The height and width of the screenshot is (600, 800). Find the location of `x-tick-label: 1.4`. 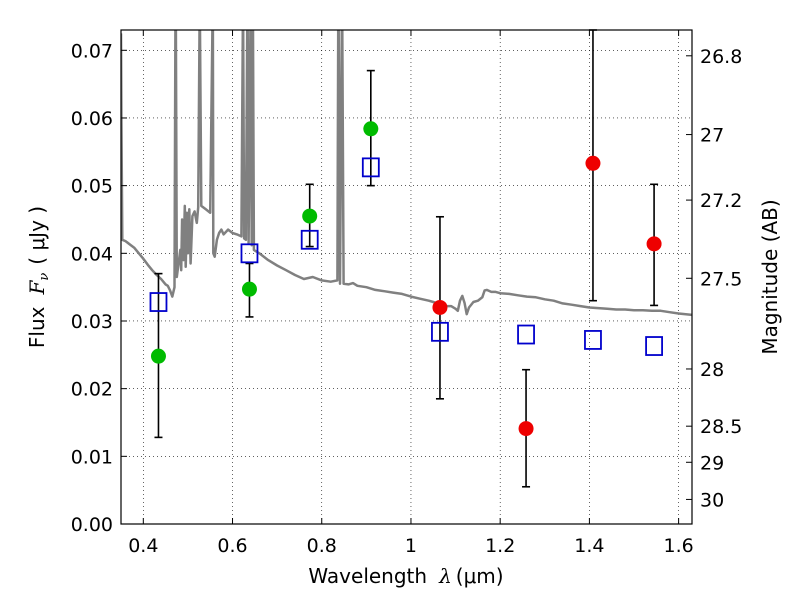

x-tick-label: 1.4 is located at coordinates (589, 546).